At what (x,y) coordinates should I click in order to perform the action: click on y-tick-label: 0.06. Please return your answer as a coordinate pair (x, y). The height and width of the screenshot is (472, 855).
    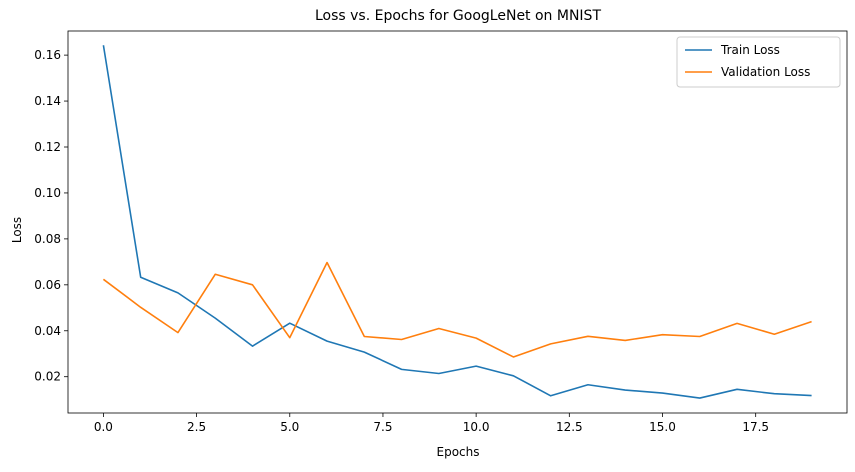
    Looking at the image, I should click on (47, 285).